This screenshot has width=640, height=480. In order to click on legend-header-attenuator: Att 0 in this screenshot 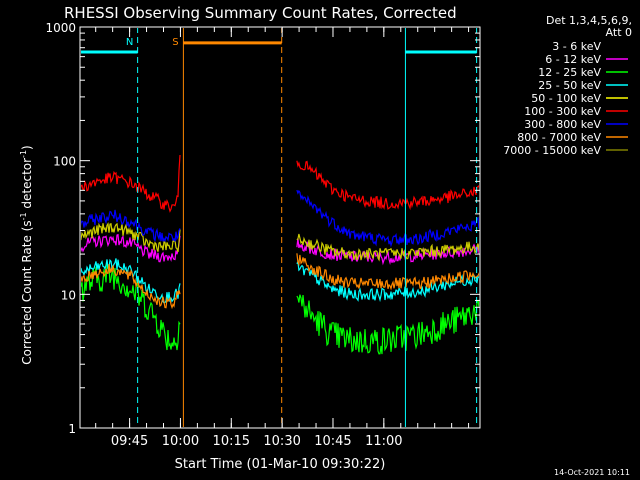, I will do `click(619, 32)`.